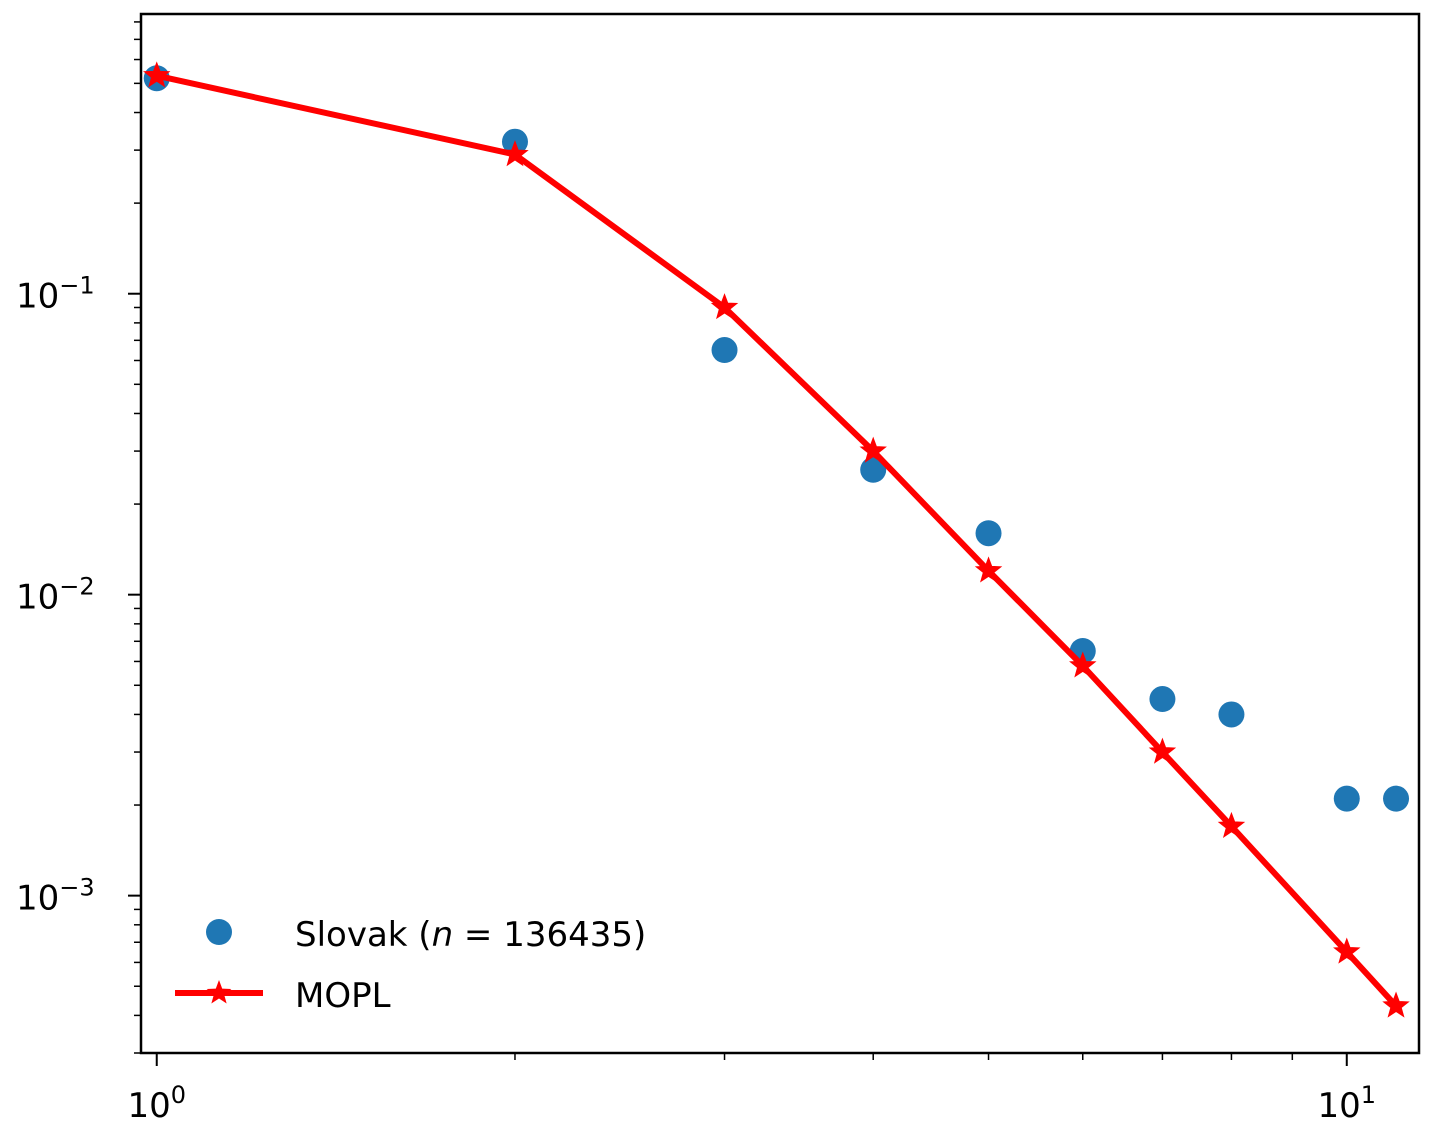  I want to click on legend: Slovak (n = 136435) MOPL, so click(410, 965).